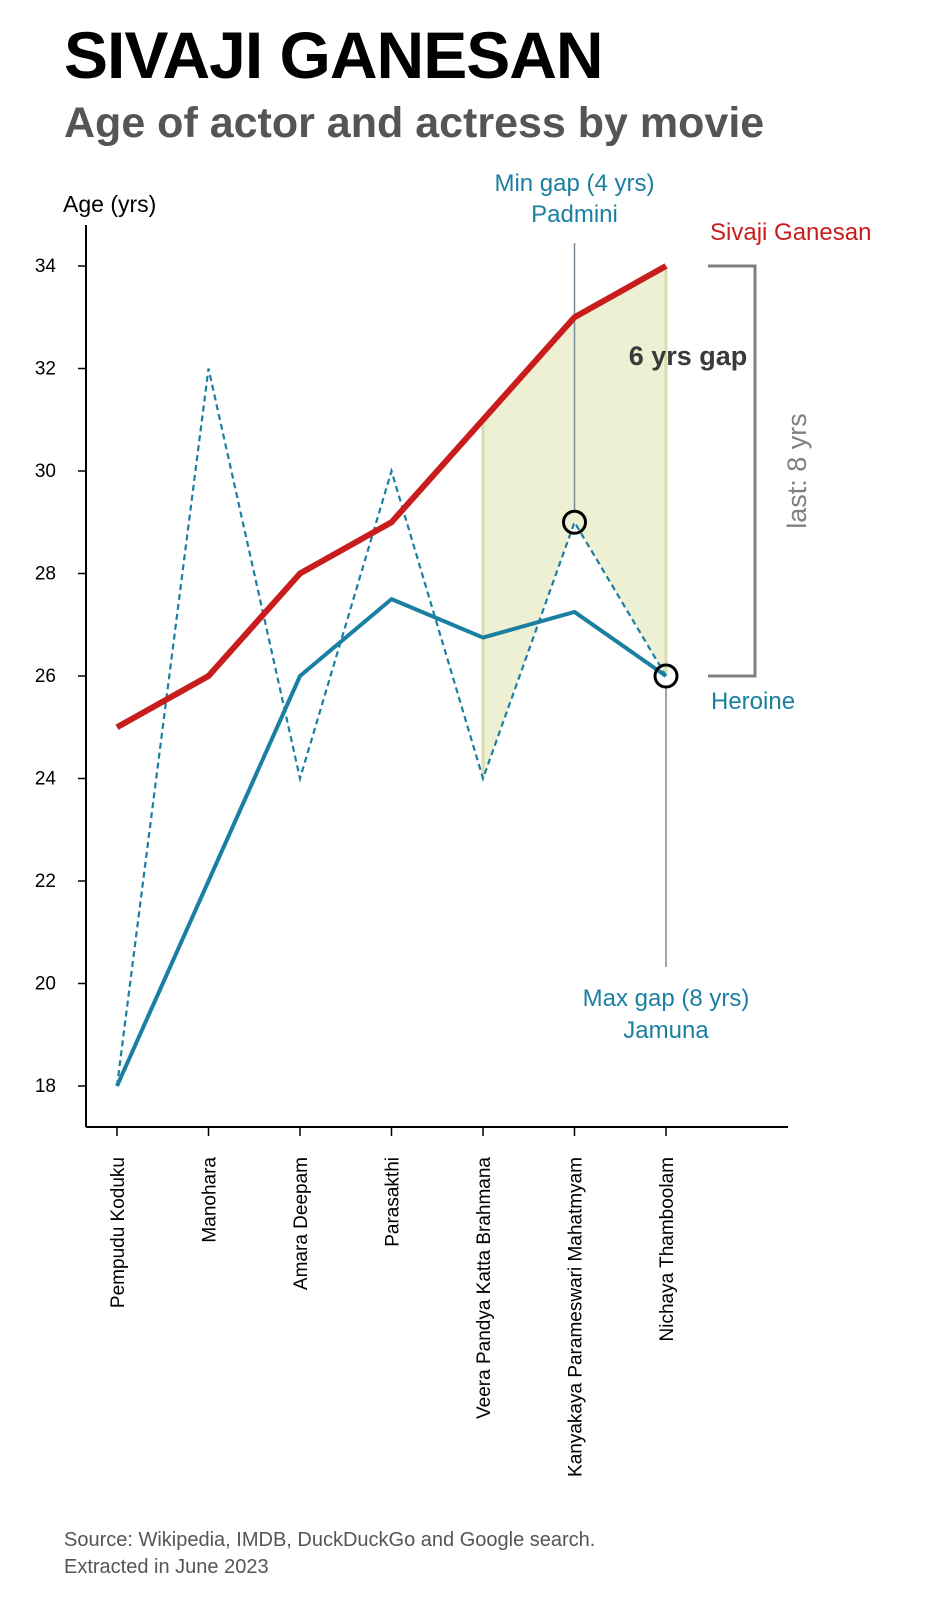 This screenshot has height=1603, width=943. I want to click on y-tick-label: 34, so click(46, 266).